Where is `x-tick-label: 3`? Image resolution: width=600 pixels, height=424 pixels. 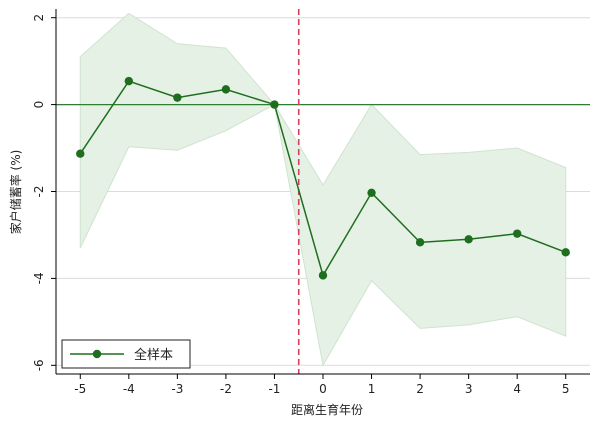 x-tick-label: 3 is located at coordinates (469, 389).